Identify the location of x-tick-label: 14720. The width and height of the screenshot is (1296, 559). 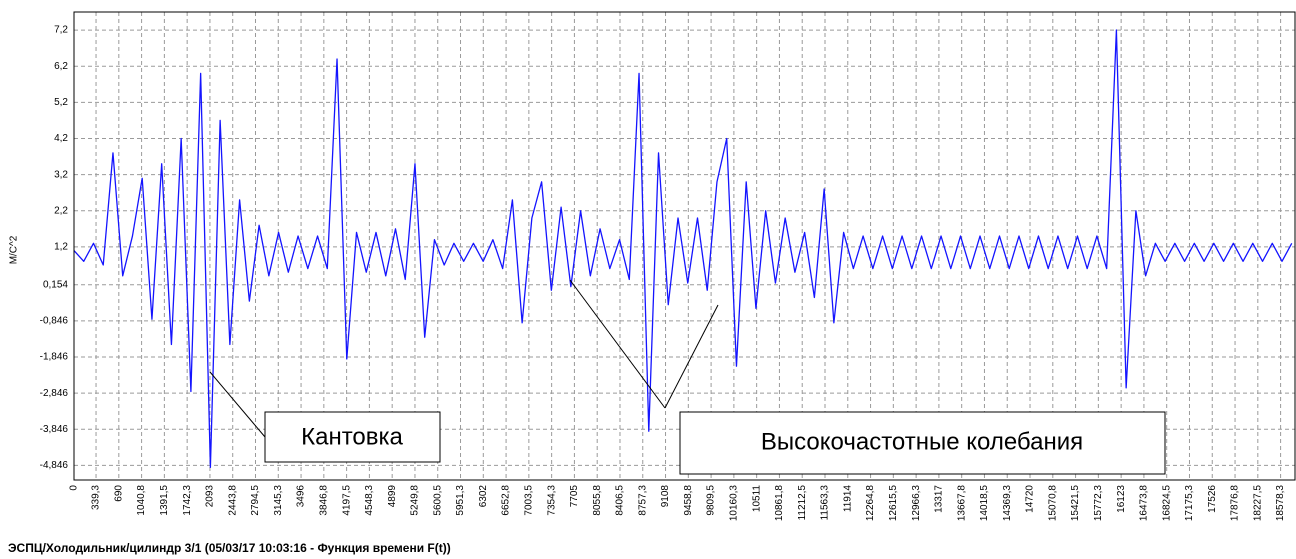
(1030, 499).